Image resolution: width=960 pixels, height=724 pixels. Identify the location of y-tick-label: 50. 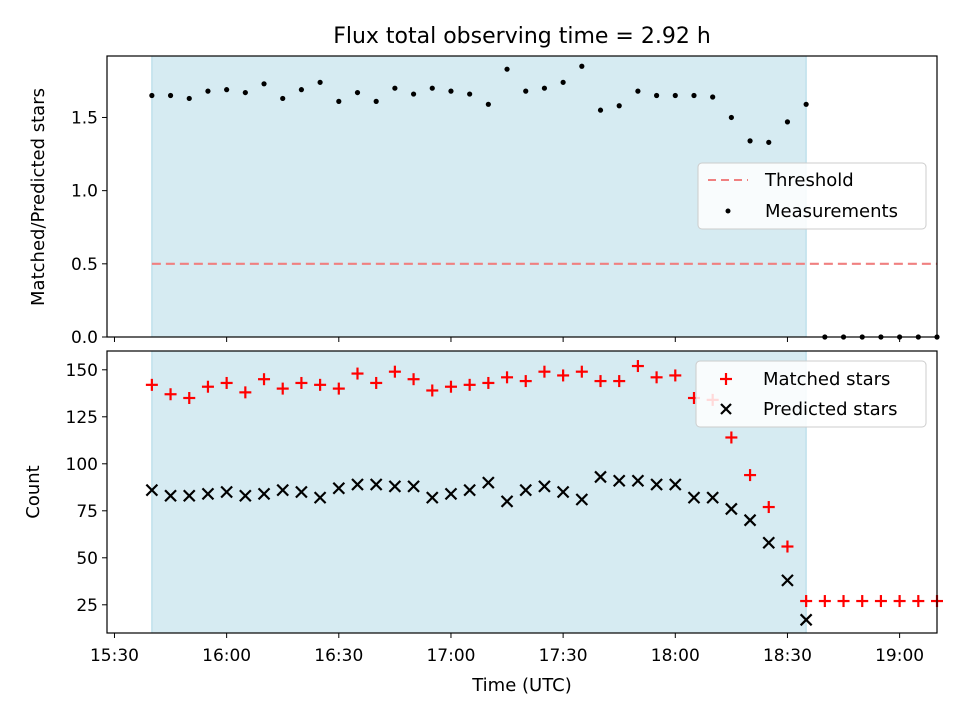
(87, 559).